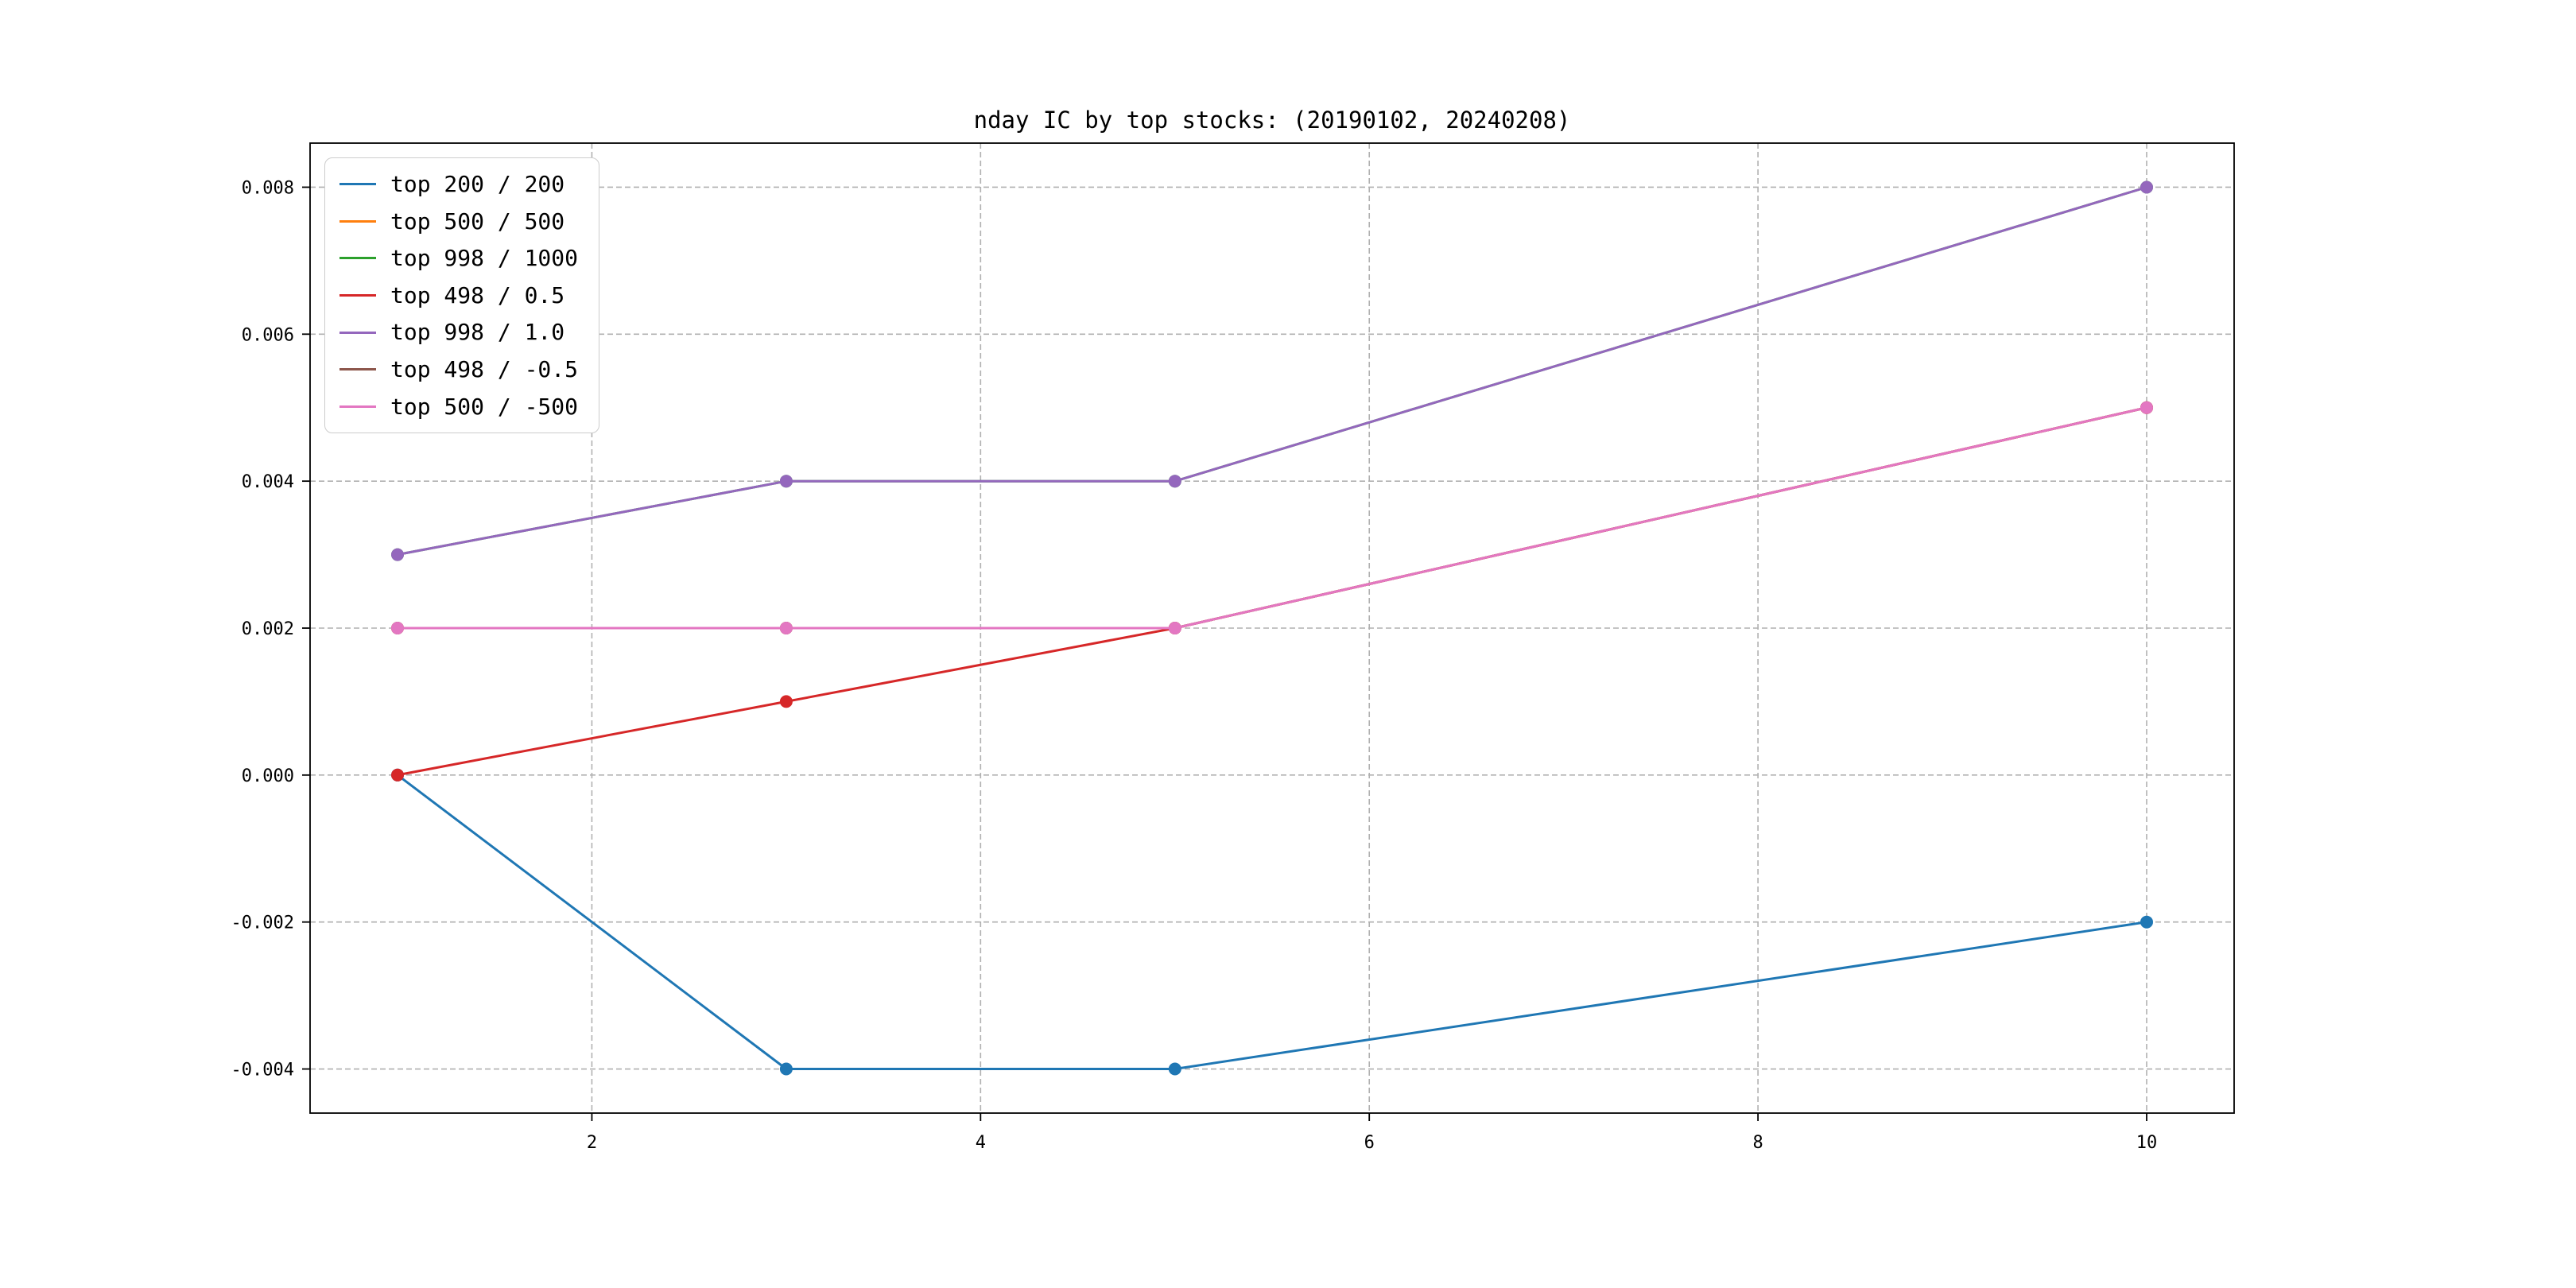 The image size is (2576, 1288). What do you see at coordinates (262, 923) in the screenshot?
I see `svg-text: -0.002` at bounding box center [262, 923].